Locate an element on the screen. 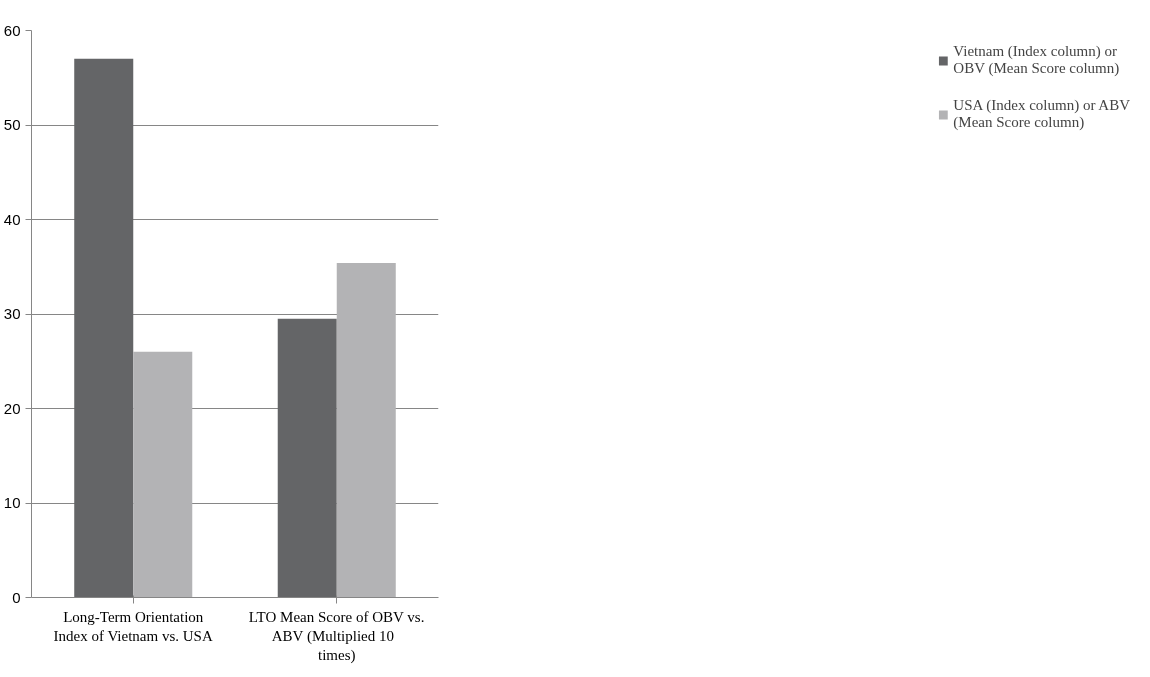 This screenshot has height=677, width=1150. y-tick-label: 60 is located at coordinates (12, 30).